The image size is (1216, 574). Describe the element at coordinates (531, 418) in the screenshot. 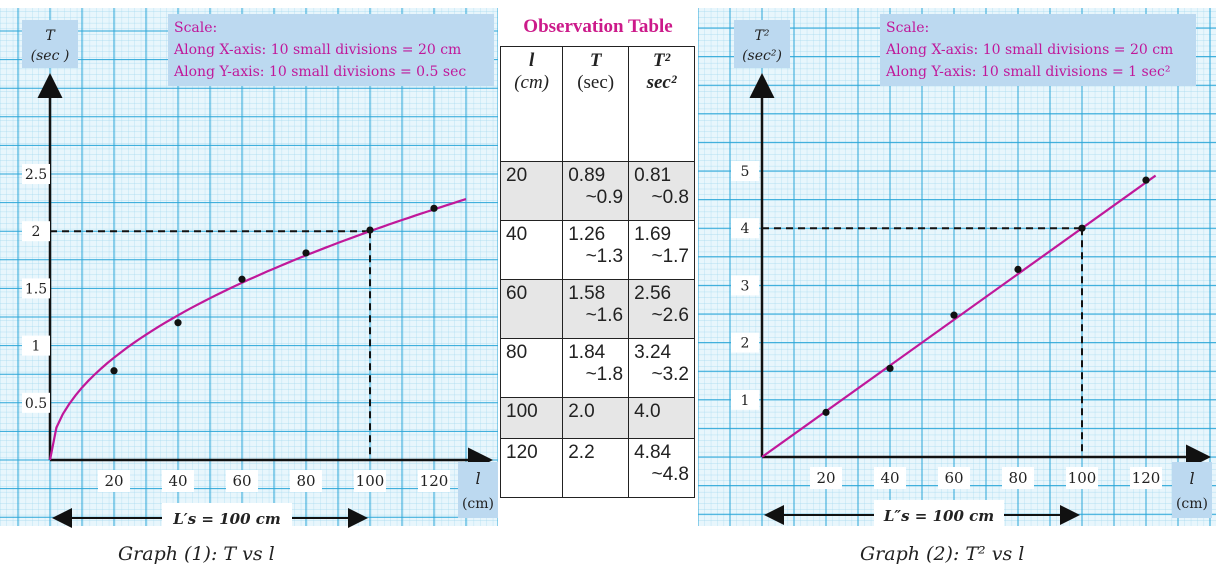

I see `cell-l: 100` at that location.